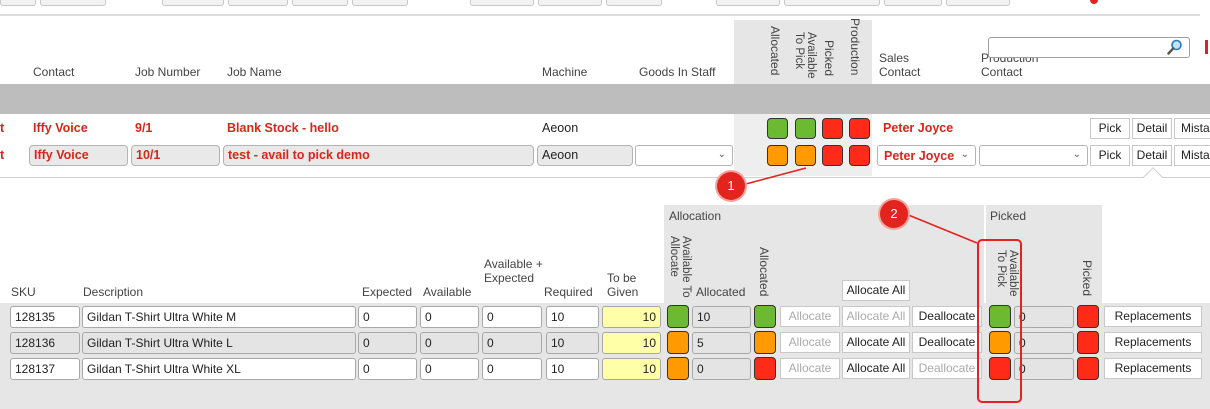 Image resolution: width=1210 pixels, height=409 pixels. What do you see at coordinates (855, 47) in the screenshot?
I see `header-production: Production` at bounding box center [855, 47].